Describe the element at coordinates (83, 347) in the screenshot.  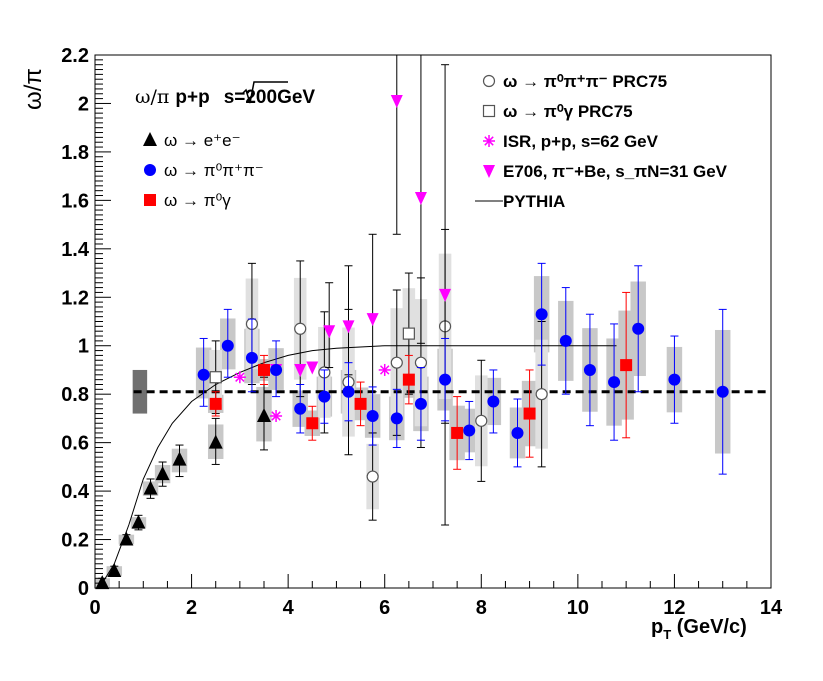
I see `y-tick-label: 1` at that location.